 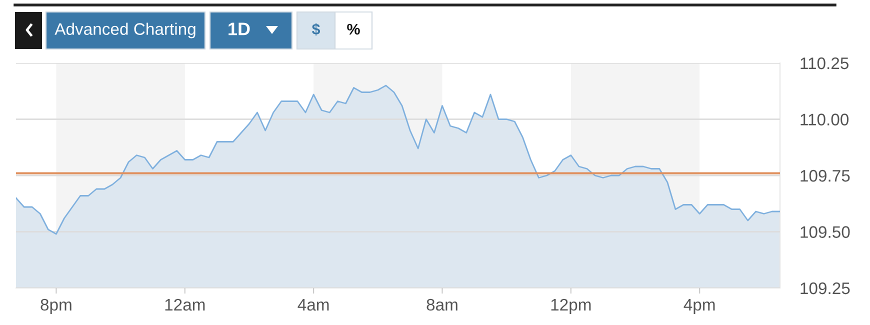 What do you see at coordinates (56, 306) in the screenshot?
I see `x-tick-label: 8pm` at bounding box center [56, 306].